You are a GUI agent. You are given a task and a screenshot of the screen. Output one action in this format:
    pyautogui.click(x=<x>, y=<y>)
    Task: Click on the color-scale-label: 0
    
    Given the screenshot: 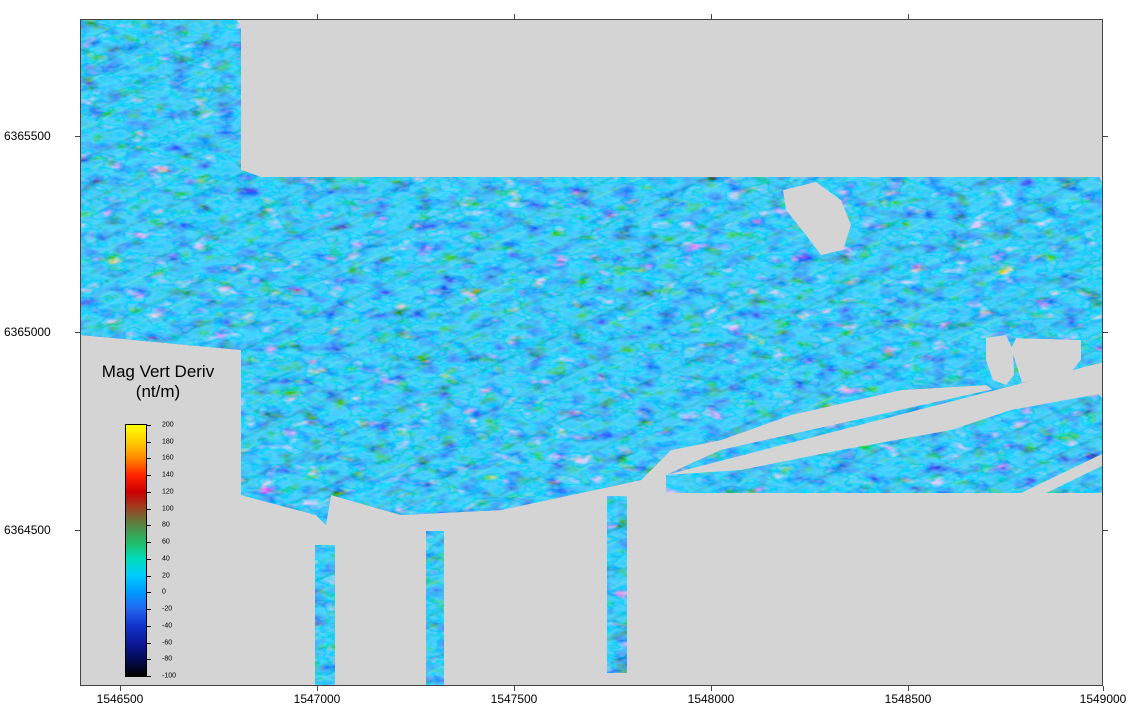 What is the action you would take?
    pyautogui.click(x=164, y=592)
    